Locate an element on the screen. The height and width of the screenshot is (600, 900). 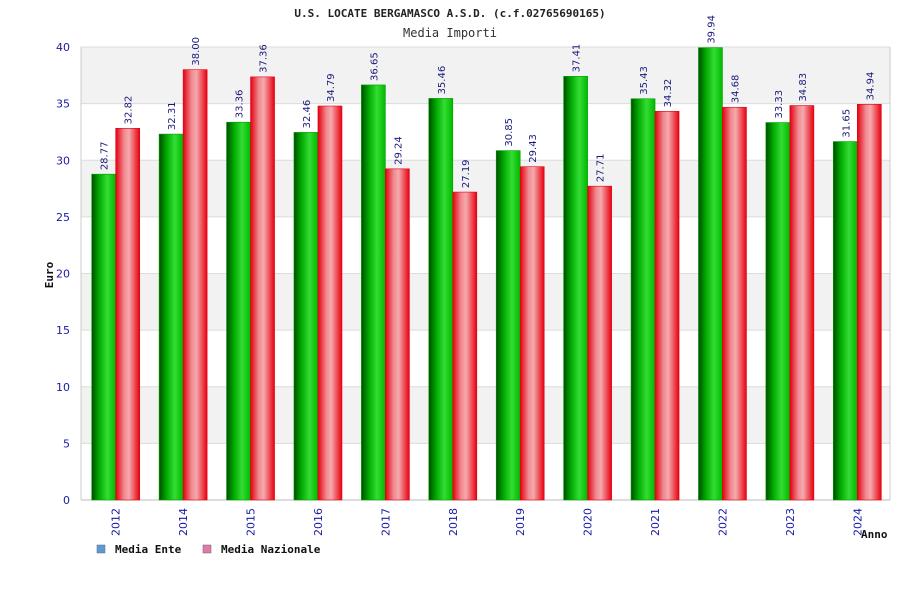
x-tick-label: 2014 is located at coordinates (183, 522).